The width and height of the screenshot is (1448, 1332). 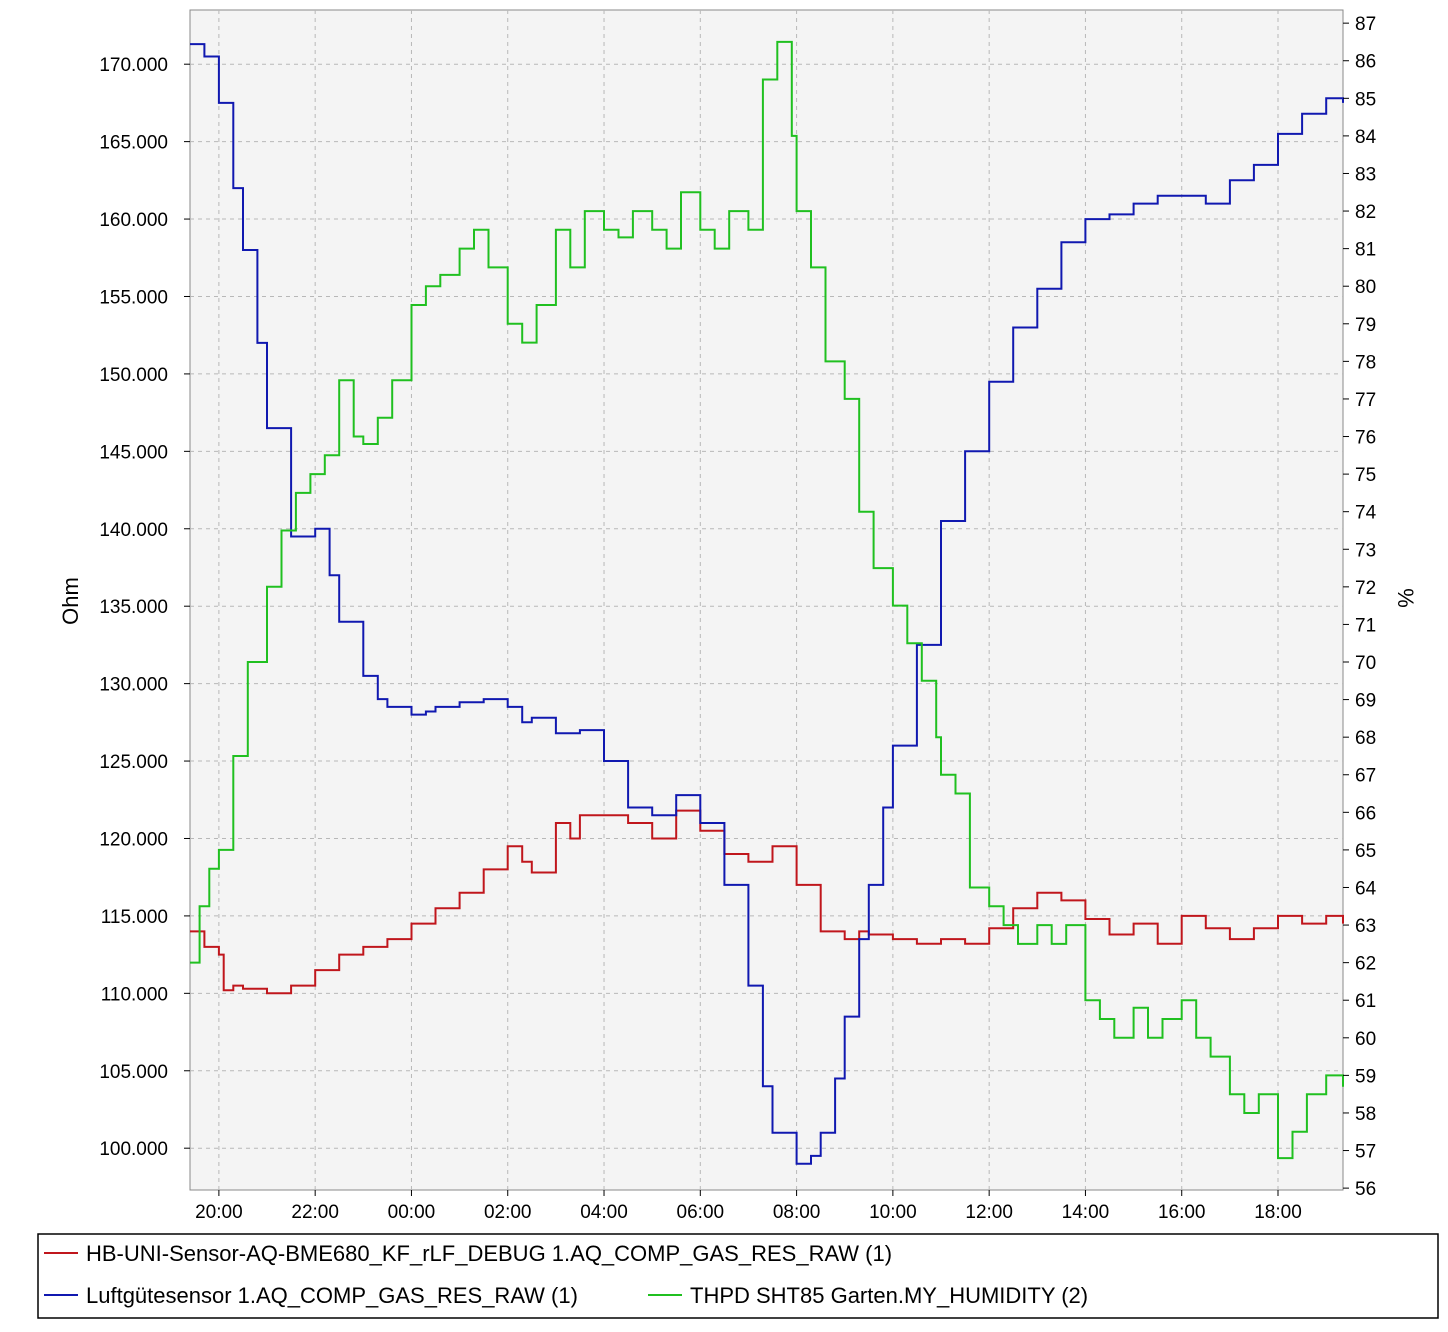 What do you see at coordinates (133, 685) in the screenshot?
I see `left-tick-label: 130.000` at bounding box center [133, 685].